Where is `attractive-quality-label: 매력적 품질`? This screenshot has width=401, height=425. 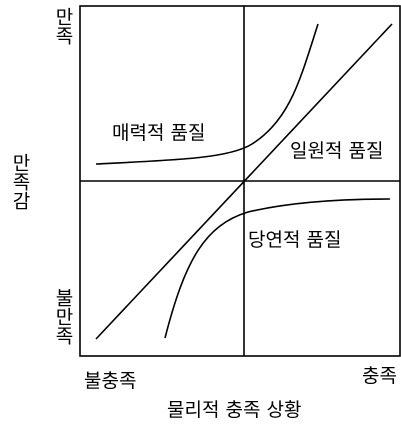 attractive-quality-label: 매력적 품질 is located at coordinates (158, 133).